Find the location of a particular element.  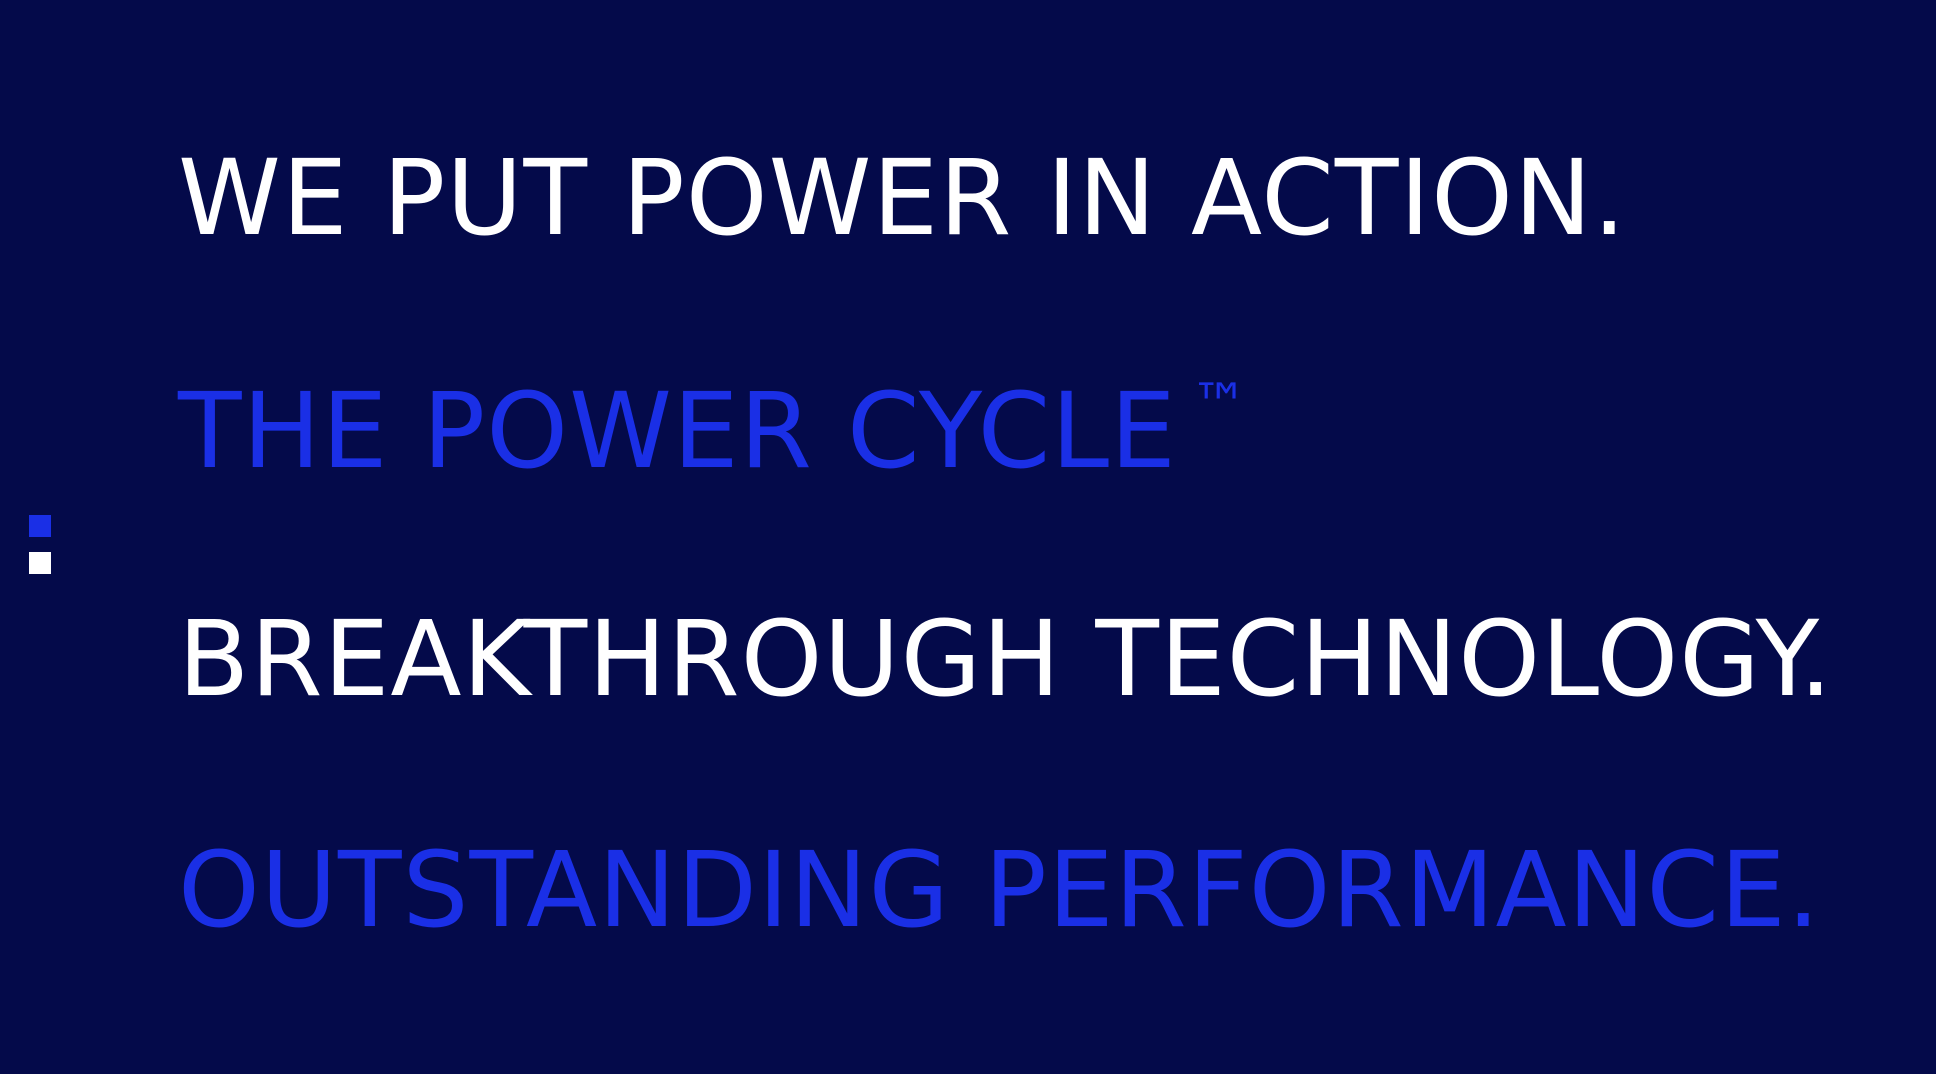

headline-line-4: OUTSTANDING PERFORMANCE. is located at coordinates (999, 890).